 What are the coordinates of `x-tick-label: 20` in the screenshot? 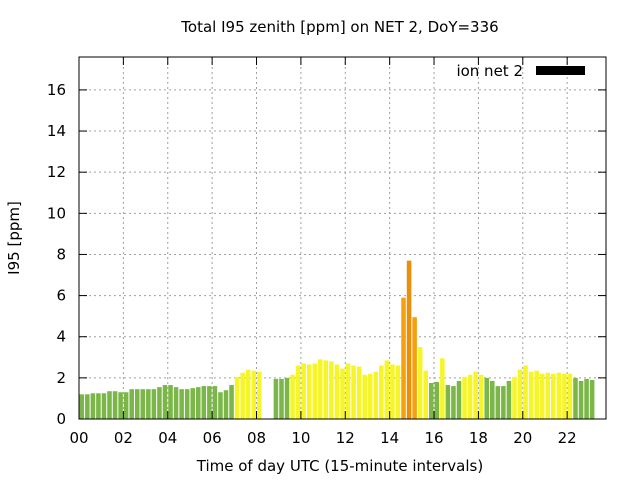 It's located at (522, 438).